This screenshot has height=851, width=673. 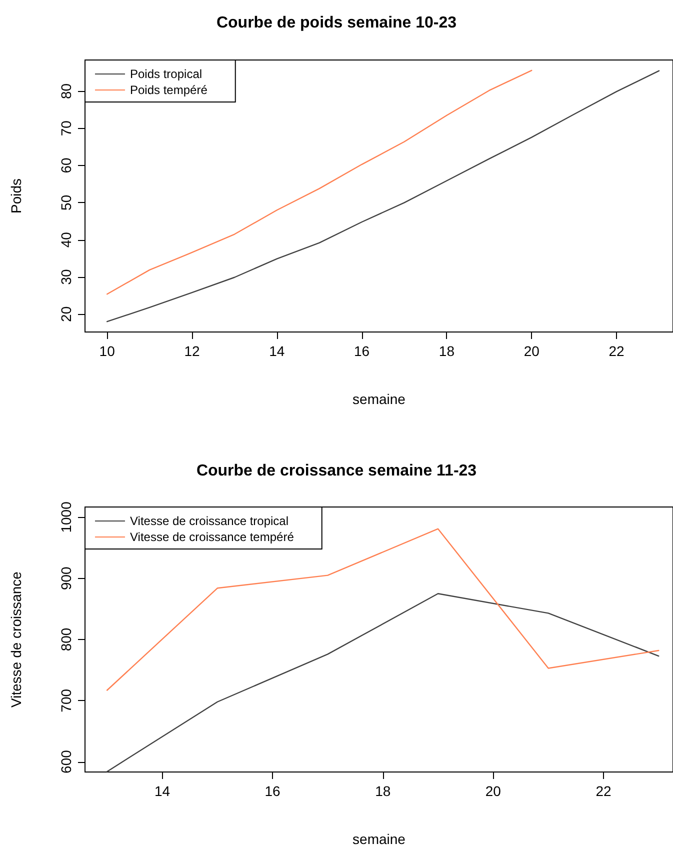 What do you see at coordinates (66, 517) in the screenshot?
I see `y-tick-label: 1000` at bounding box center [66, 517].